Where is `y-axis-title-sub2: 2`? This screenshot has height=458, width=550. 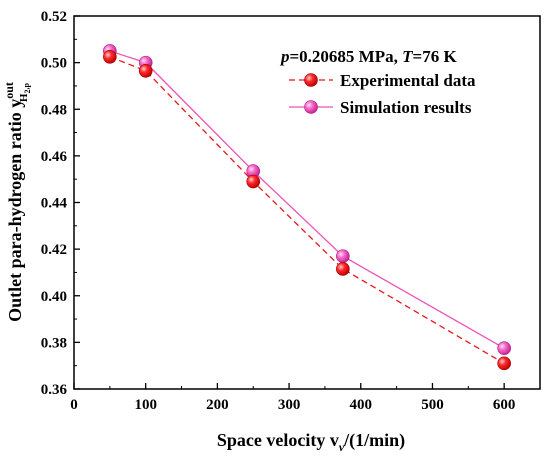 y-axis-title-sub2: 2 is located at coordinates (27, 92).